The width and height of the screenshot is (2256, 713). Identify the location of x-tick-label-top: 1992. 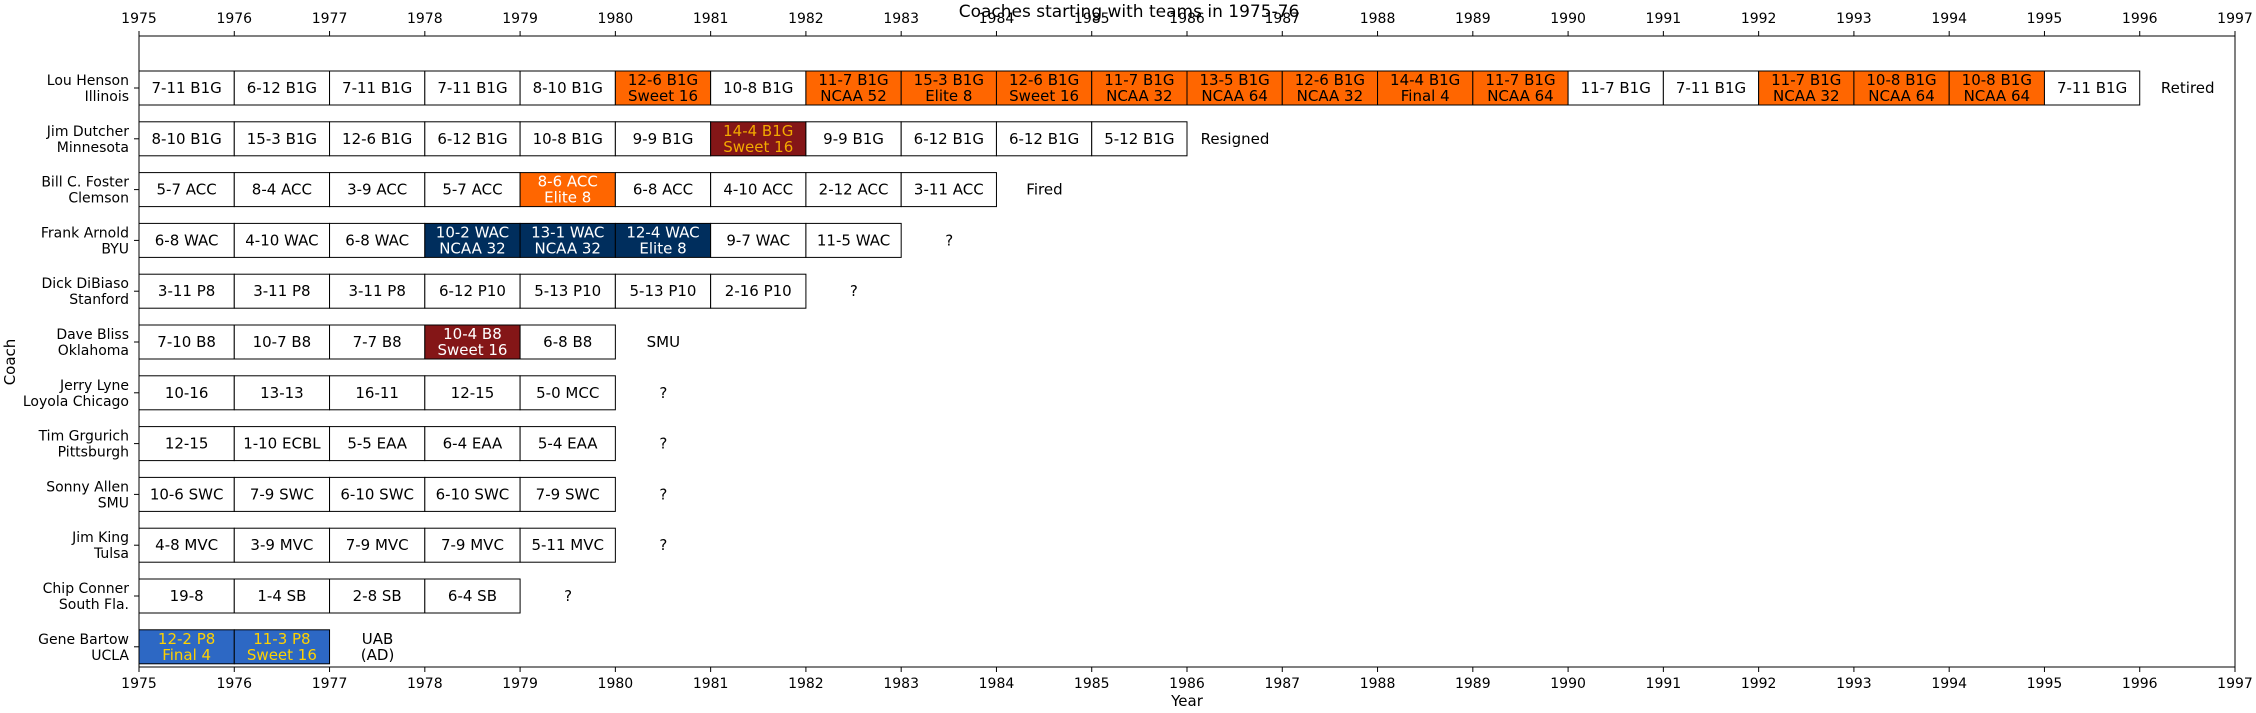
(1759, 19).